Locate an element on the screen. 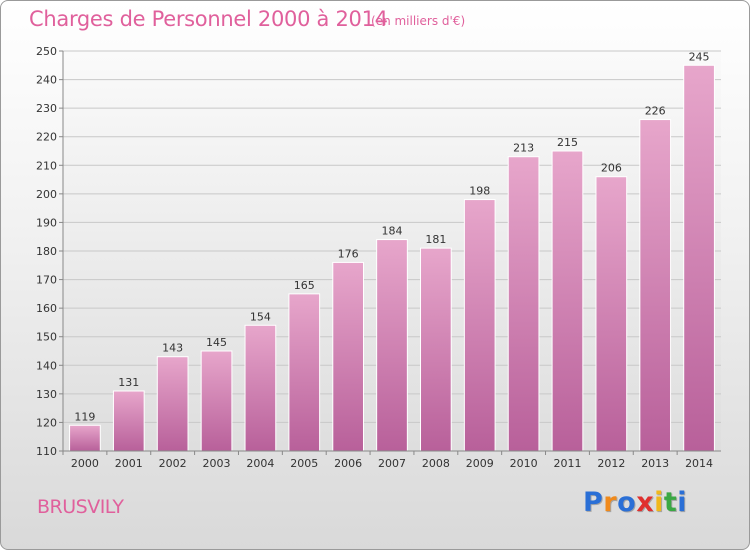 This screenshot has width=750, height=550. data-label: 176 is located at coordinates (348, 253).